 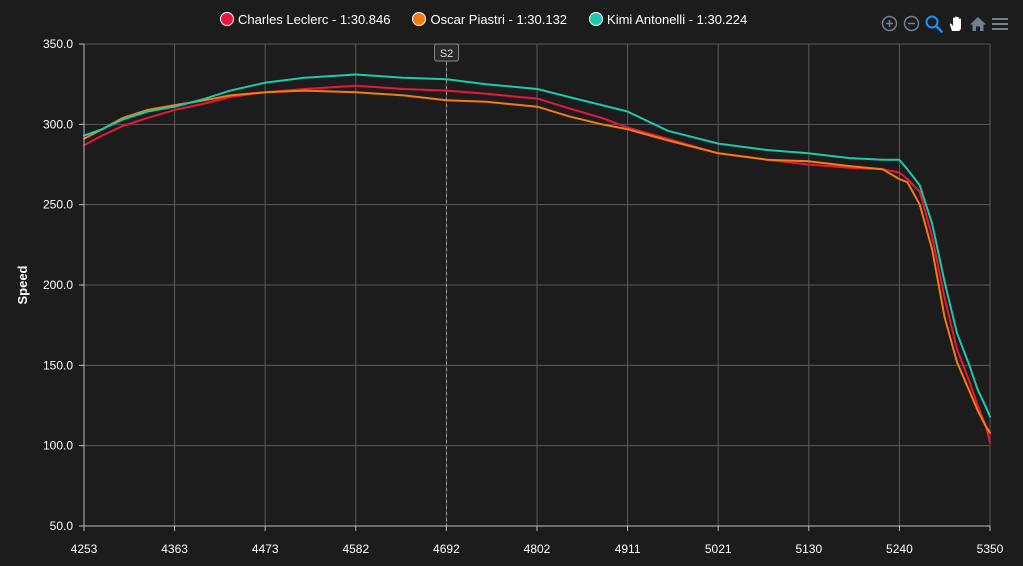 I want to click on sector-label-box, so click(x=447, y=52).